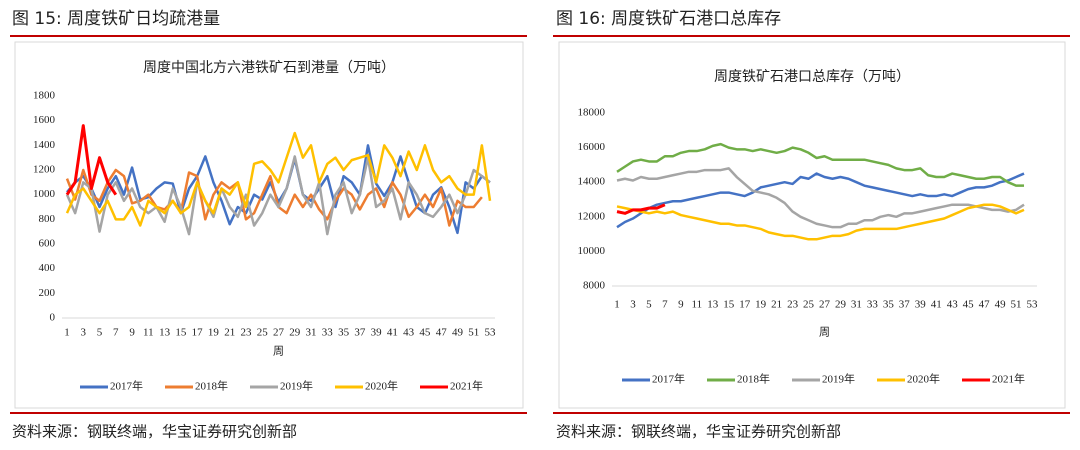 The width and height of the screenshot is (1080, 450). Describe the element at coordinates (269, 68) in the screenshot. I see `chart-title: 周度中国北方六港铁矿石到港量（万吨）` at that location.